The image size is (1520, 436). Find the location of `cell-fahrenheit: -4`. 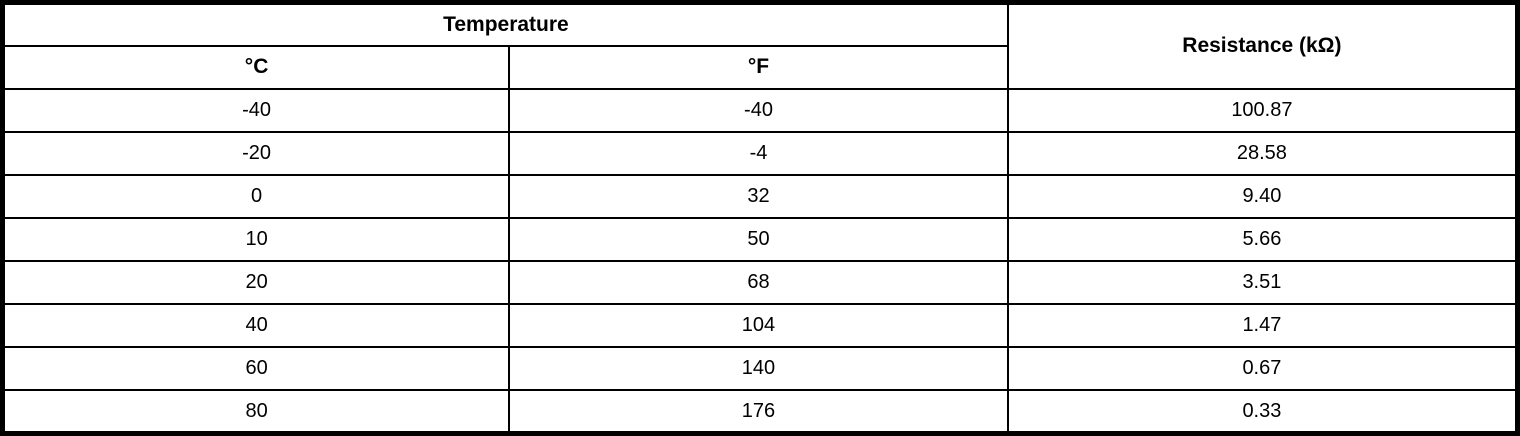

cell-fahrenheit: -4 is located at coordinates (758, 153).